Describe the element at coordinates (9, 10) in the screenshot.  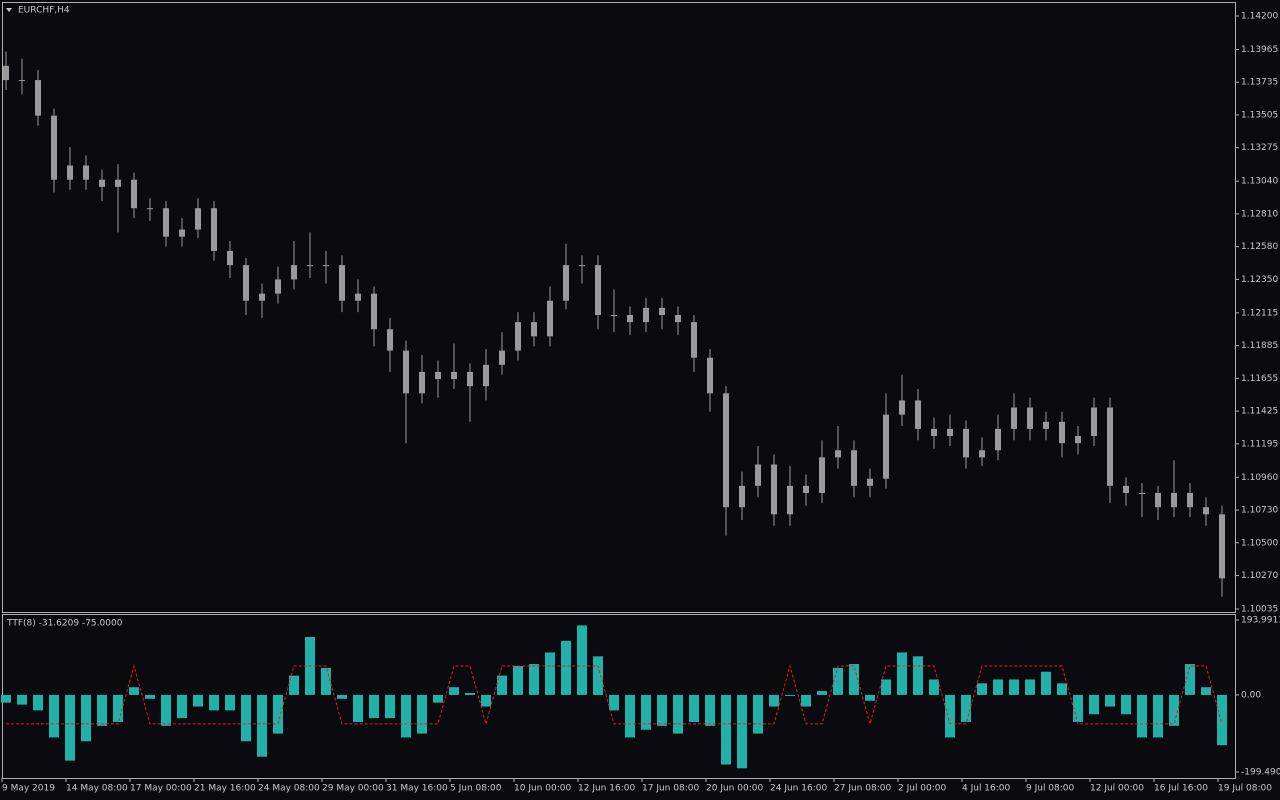
I see `symbol-menu-arrow` at that location.